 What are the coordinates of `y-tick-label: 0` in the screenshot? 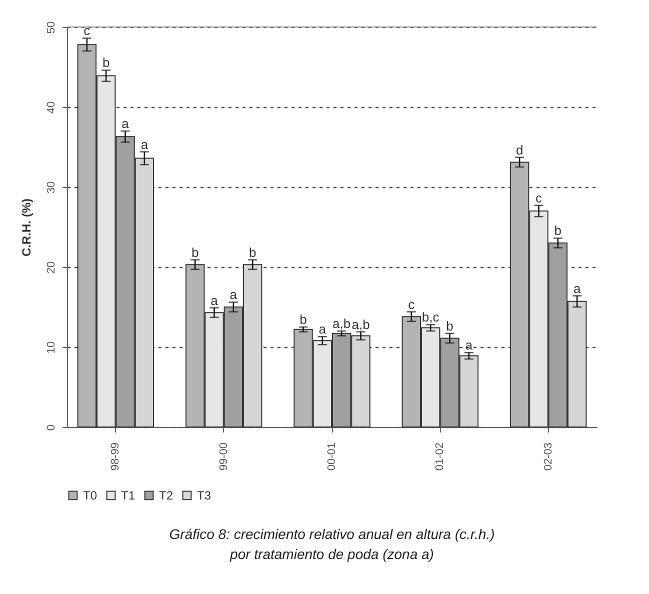 It's located at (52, 427).